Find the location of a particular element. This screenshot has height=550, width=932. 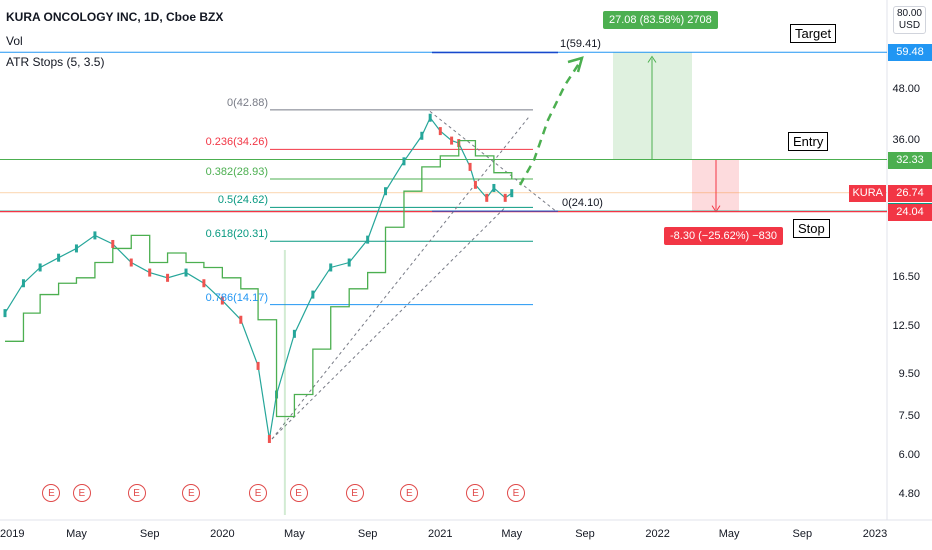

entry-annotation: Entry is located at coordinates (808, 141).